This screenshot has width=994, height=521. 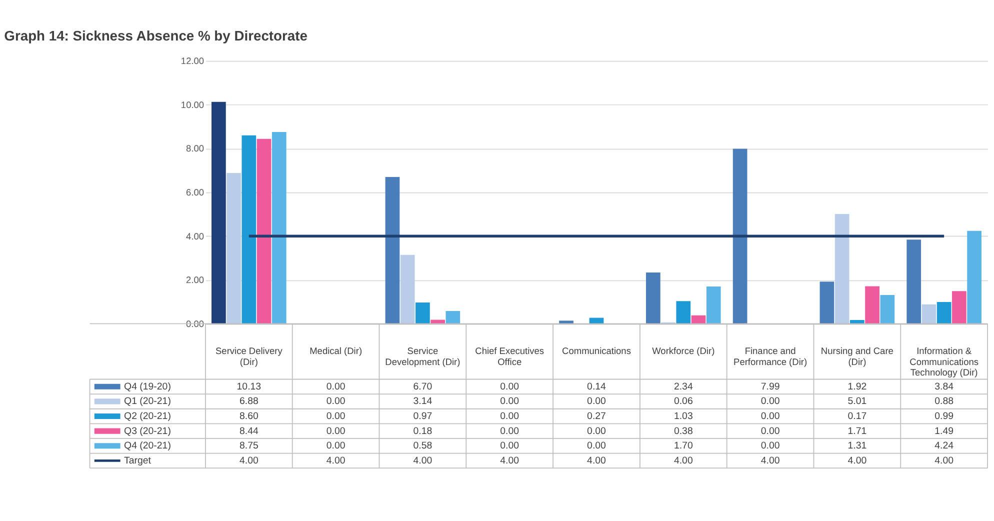 I want to click on data-label: 2.34, so click(x=684, y=386).